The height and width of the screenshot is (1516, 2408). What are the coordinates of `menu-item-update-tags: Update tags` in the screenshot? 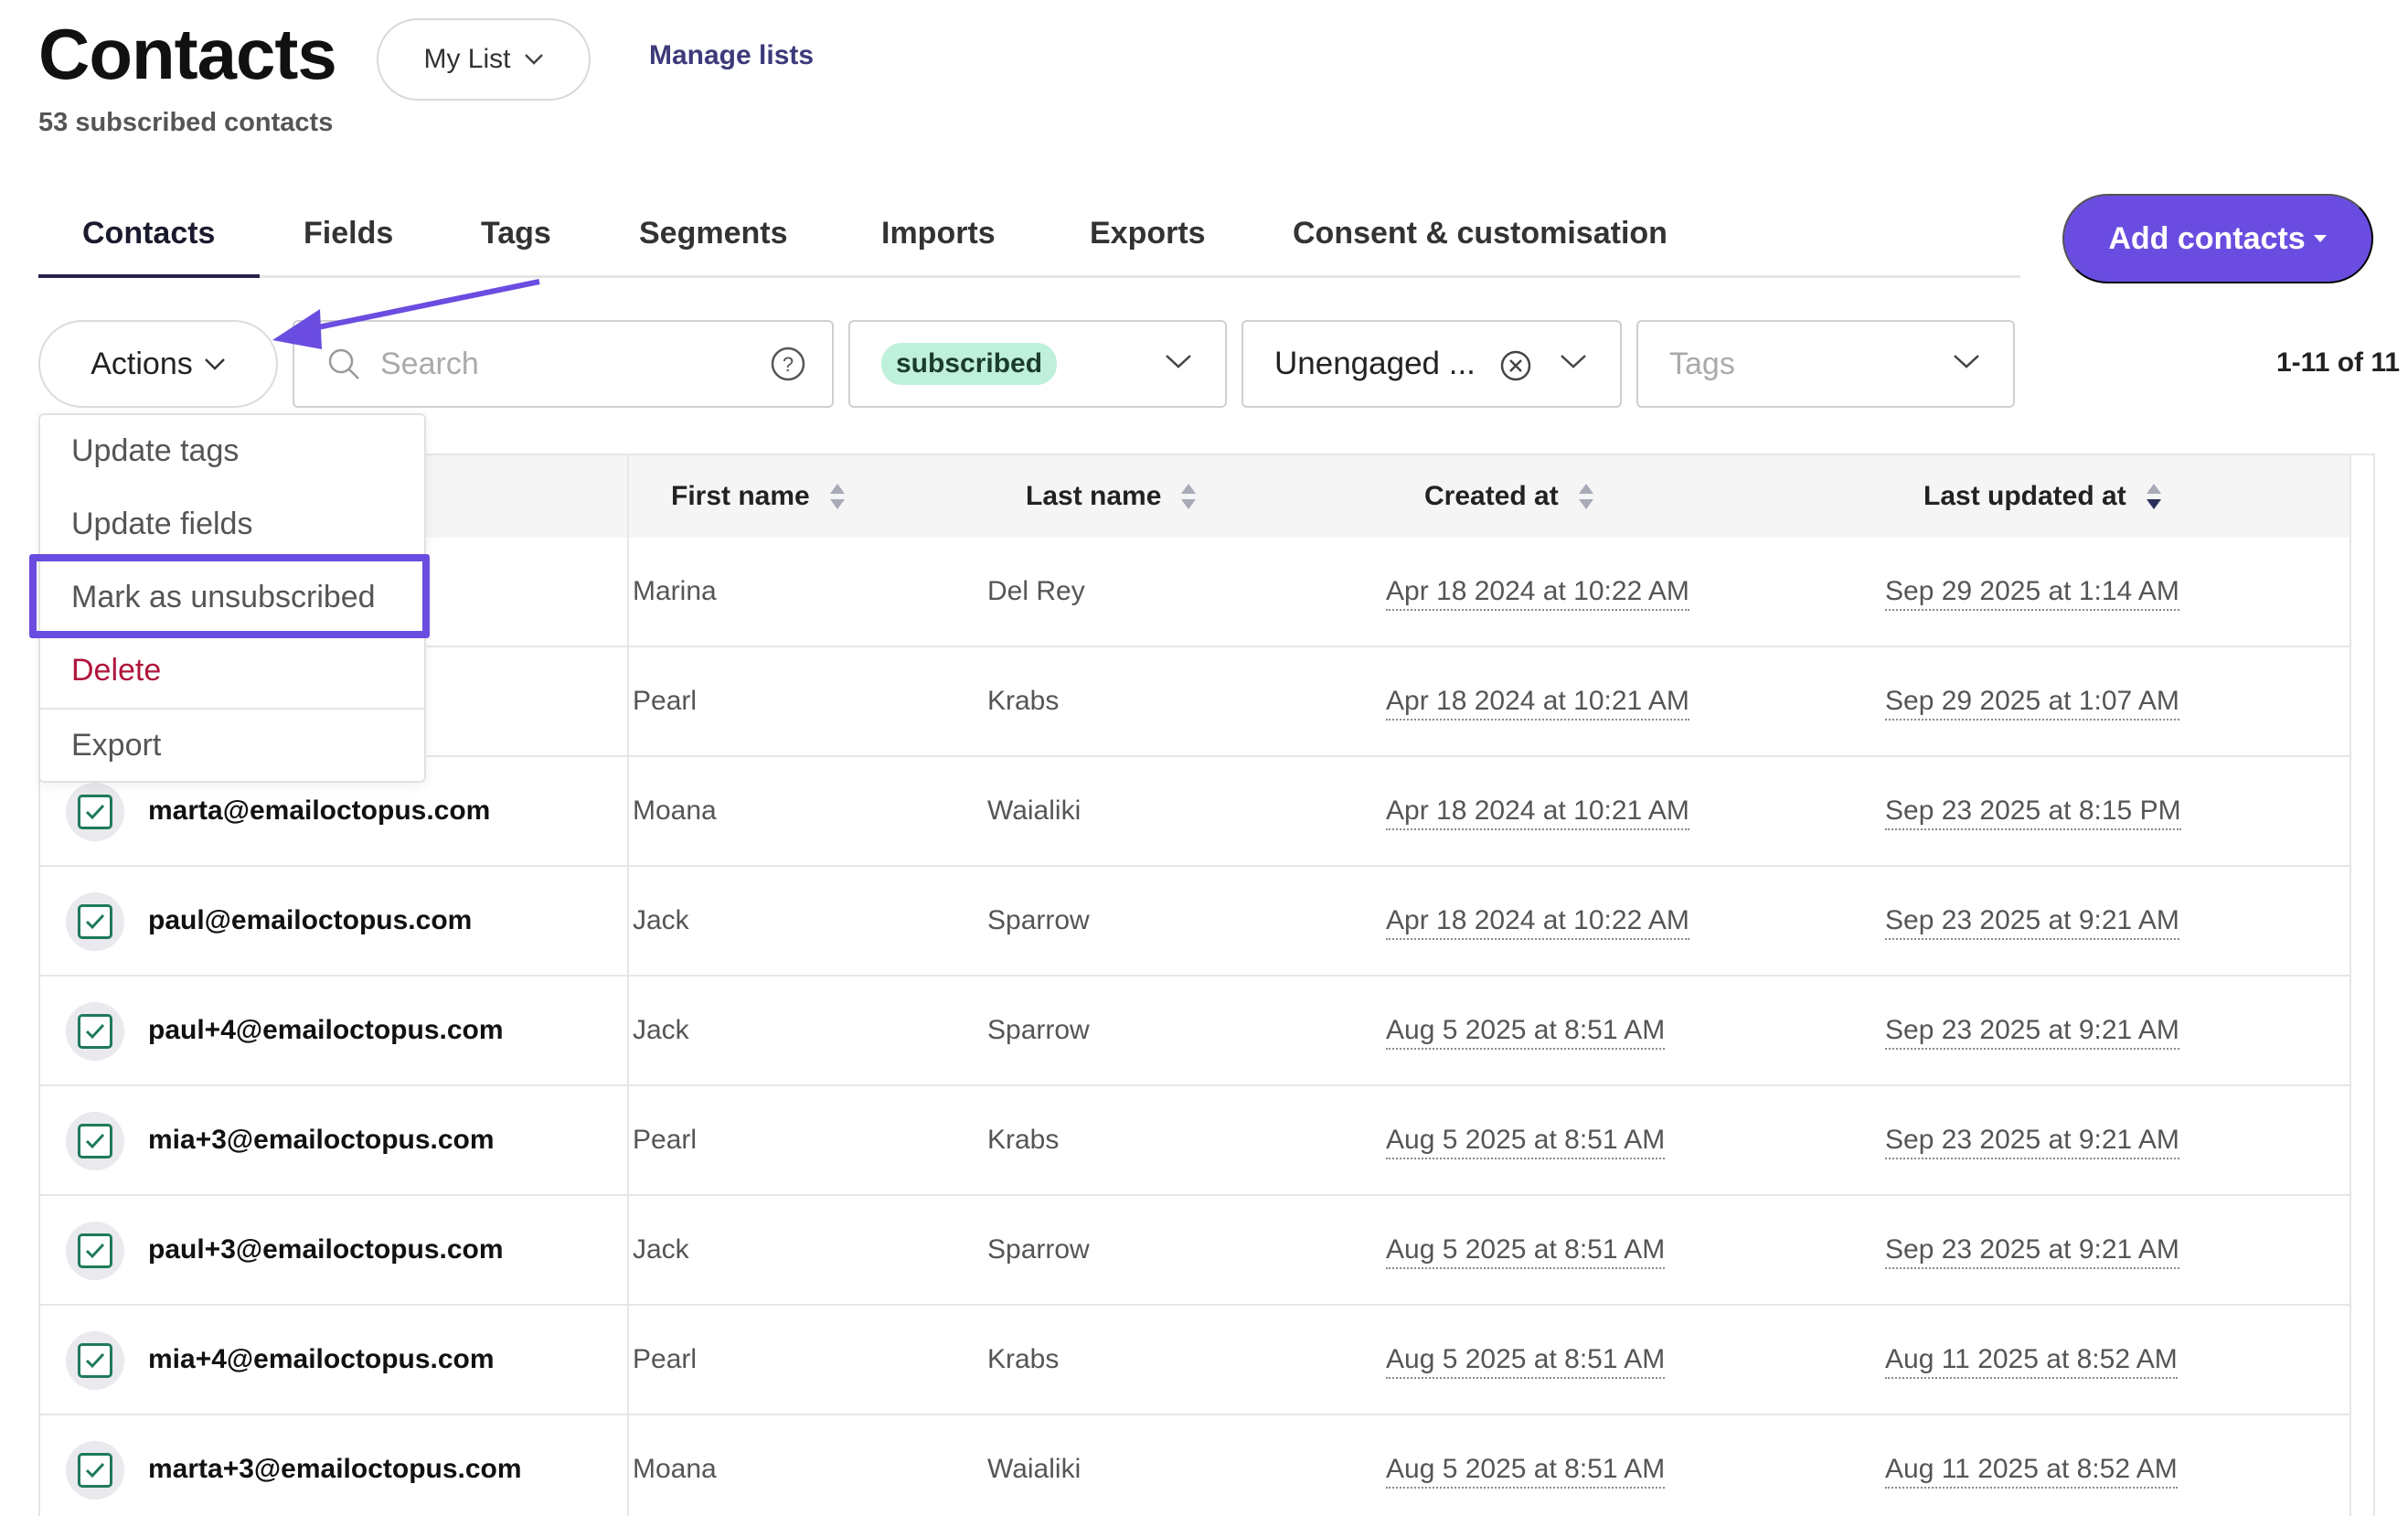 It's located at (155, 450).